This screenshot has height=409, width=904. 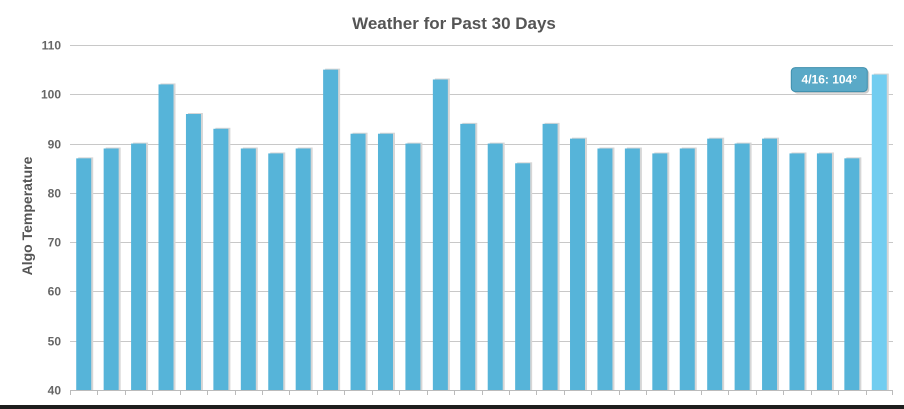 What do you see at coordinates (51, 95) in the screenshot?
I see `y-tick-label: 100` at bounding box center [51, 95].